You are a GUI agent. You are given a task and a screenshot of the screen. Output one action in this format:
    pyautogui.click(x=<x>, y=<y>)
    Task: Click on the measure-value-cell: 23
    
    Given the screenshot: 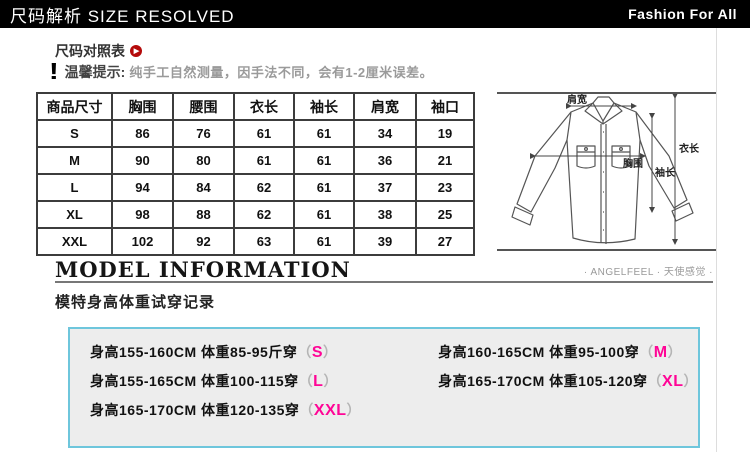 What is the action you would take?
    pyautogui.click(x=445, y=187)
    